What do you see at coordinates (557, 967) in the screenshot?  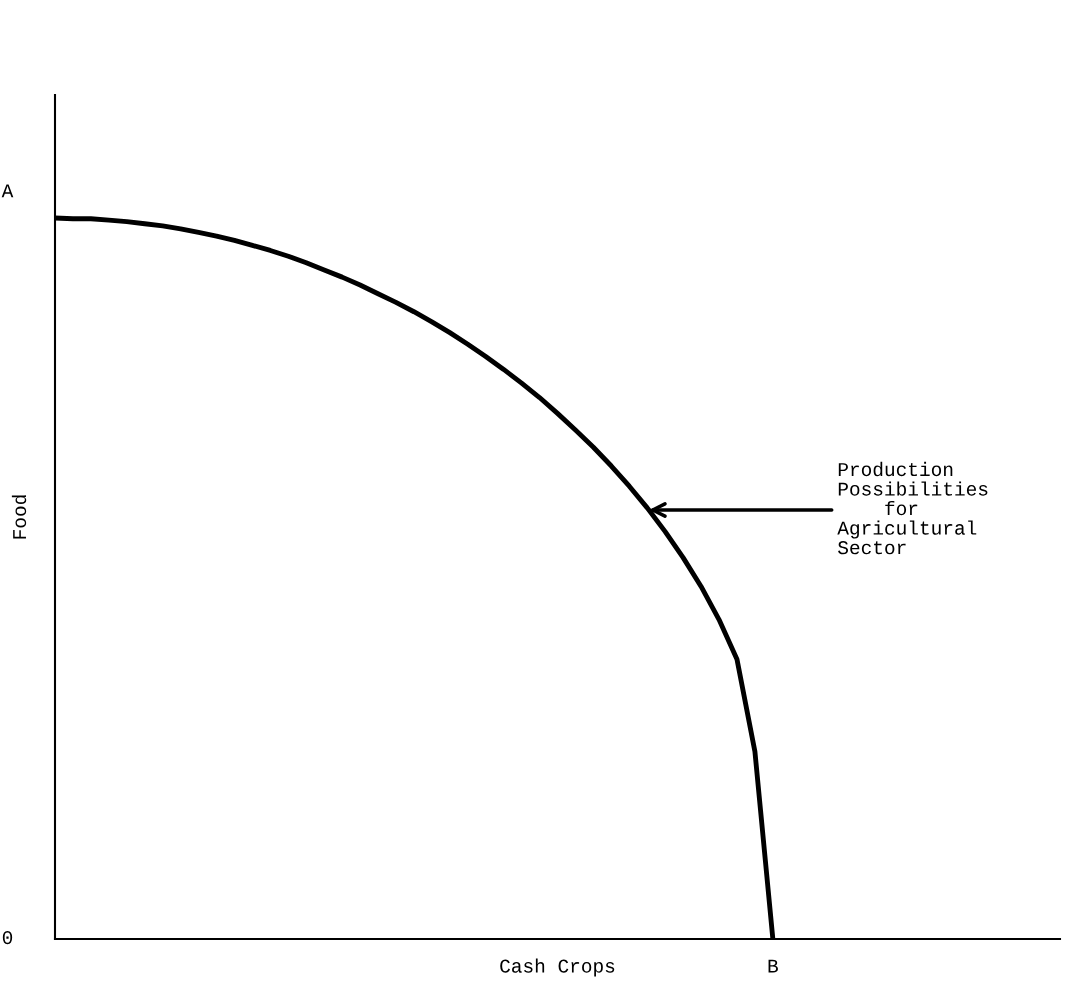 I see `x-axis-title: Cash Crops` at bounding box center [557, 967].